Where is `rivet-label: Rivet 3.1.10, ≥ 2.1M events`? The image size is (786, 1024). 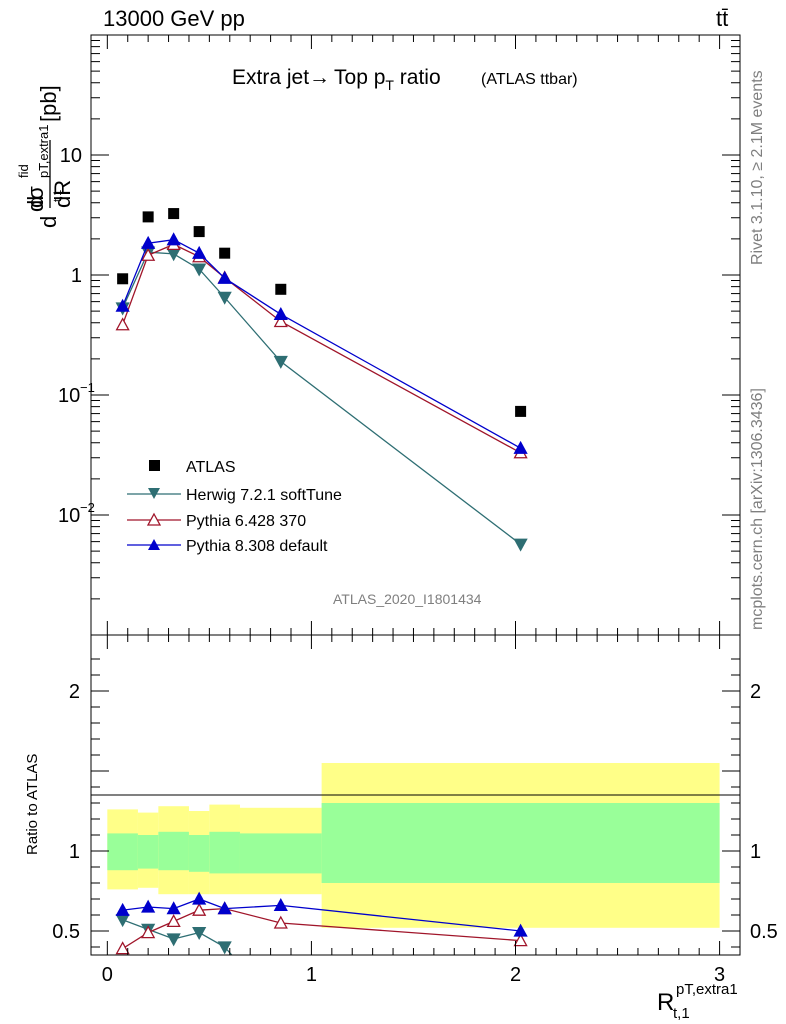 rivet-label: Rivet 3.1.10, ≥ 2.1M events is located at coordinates (757, 167).